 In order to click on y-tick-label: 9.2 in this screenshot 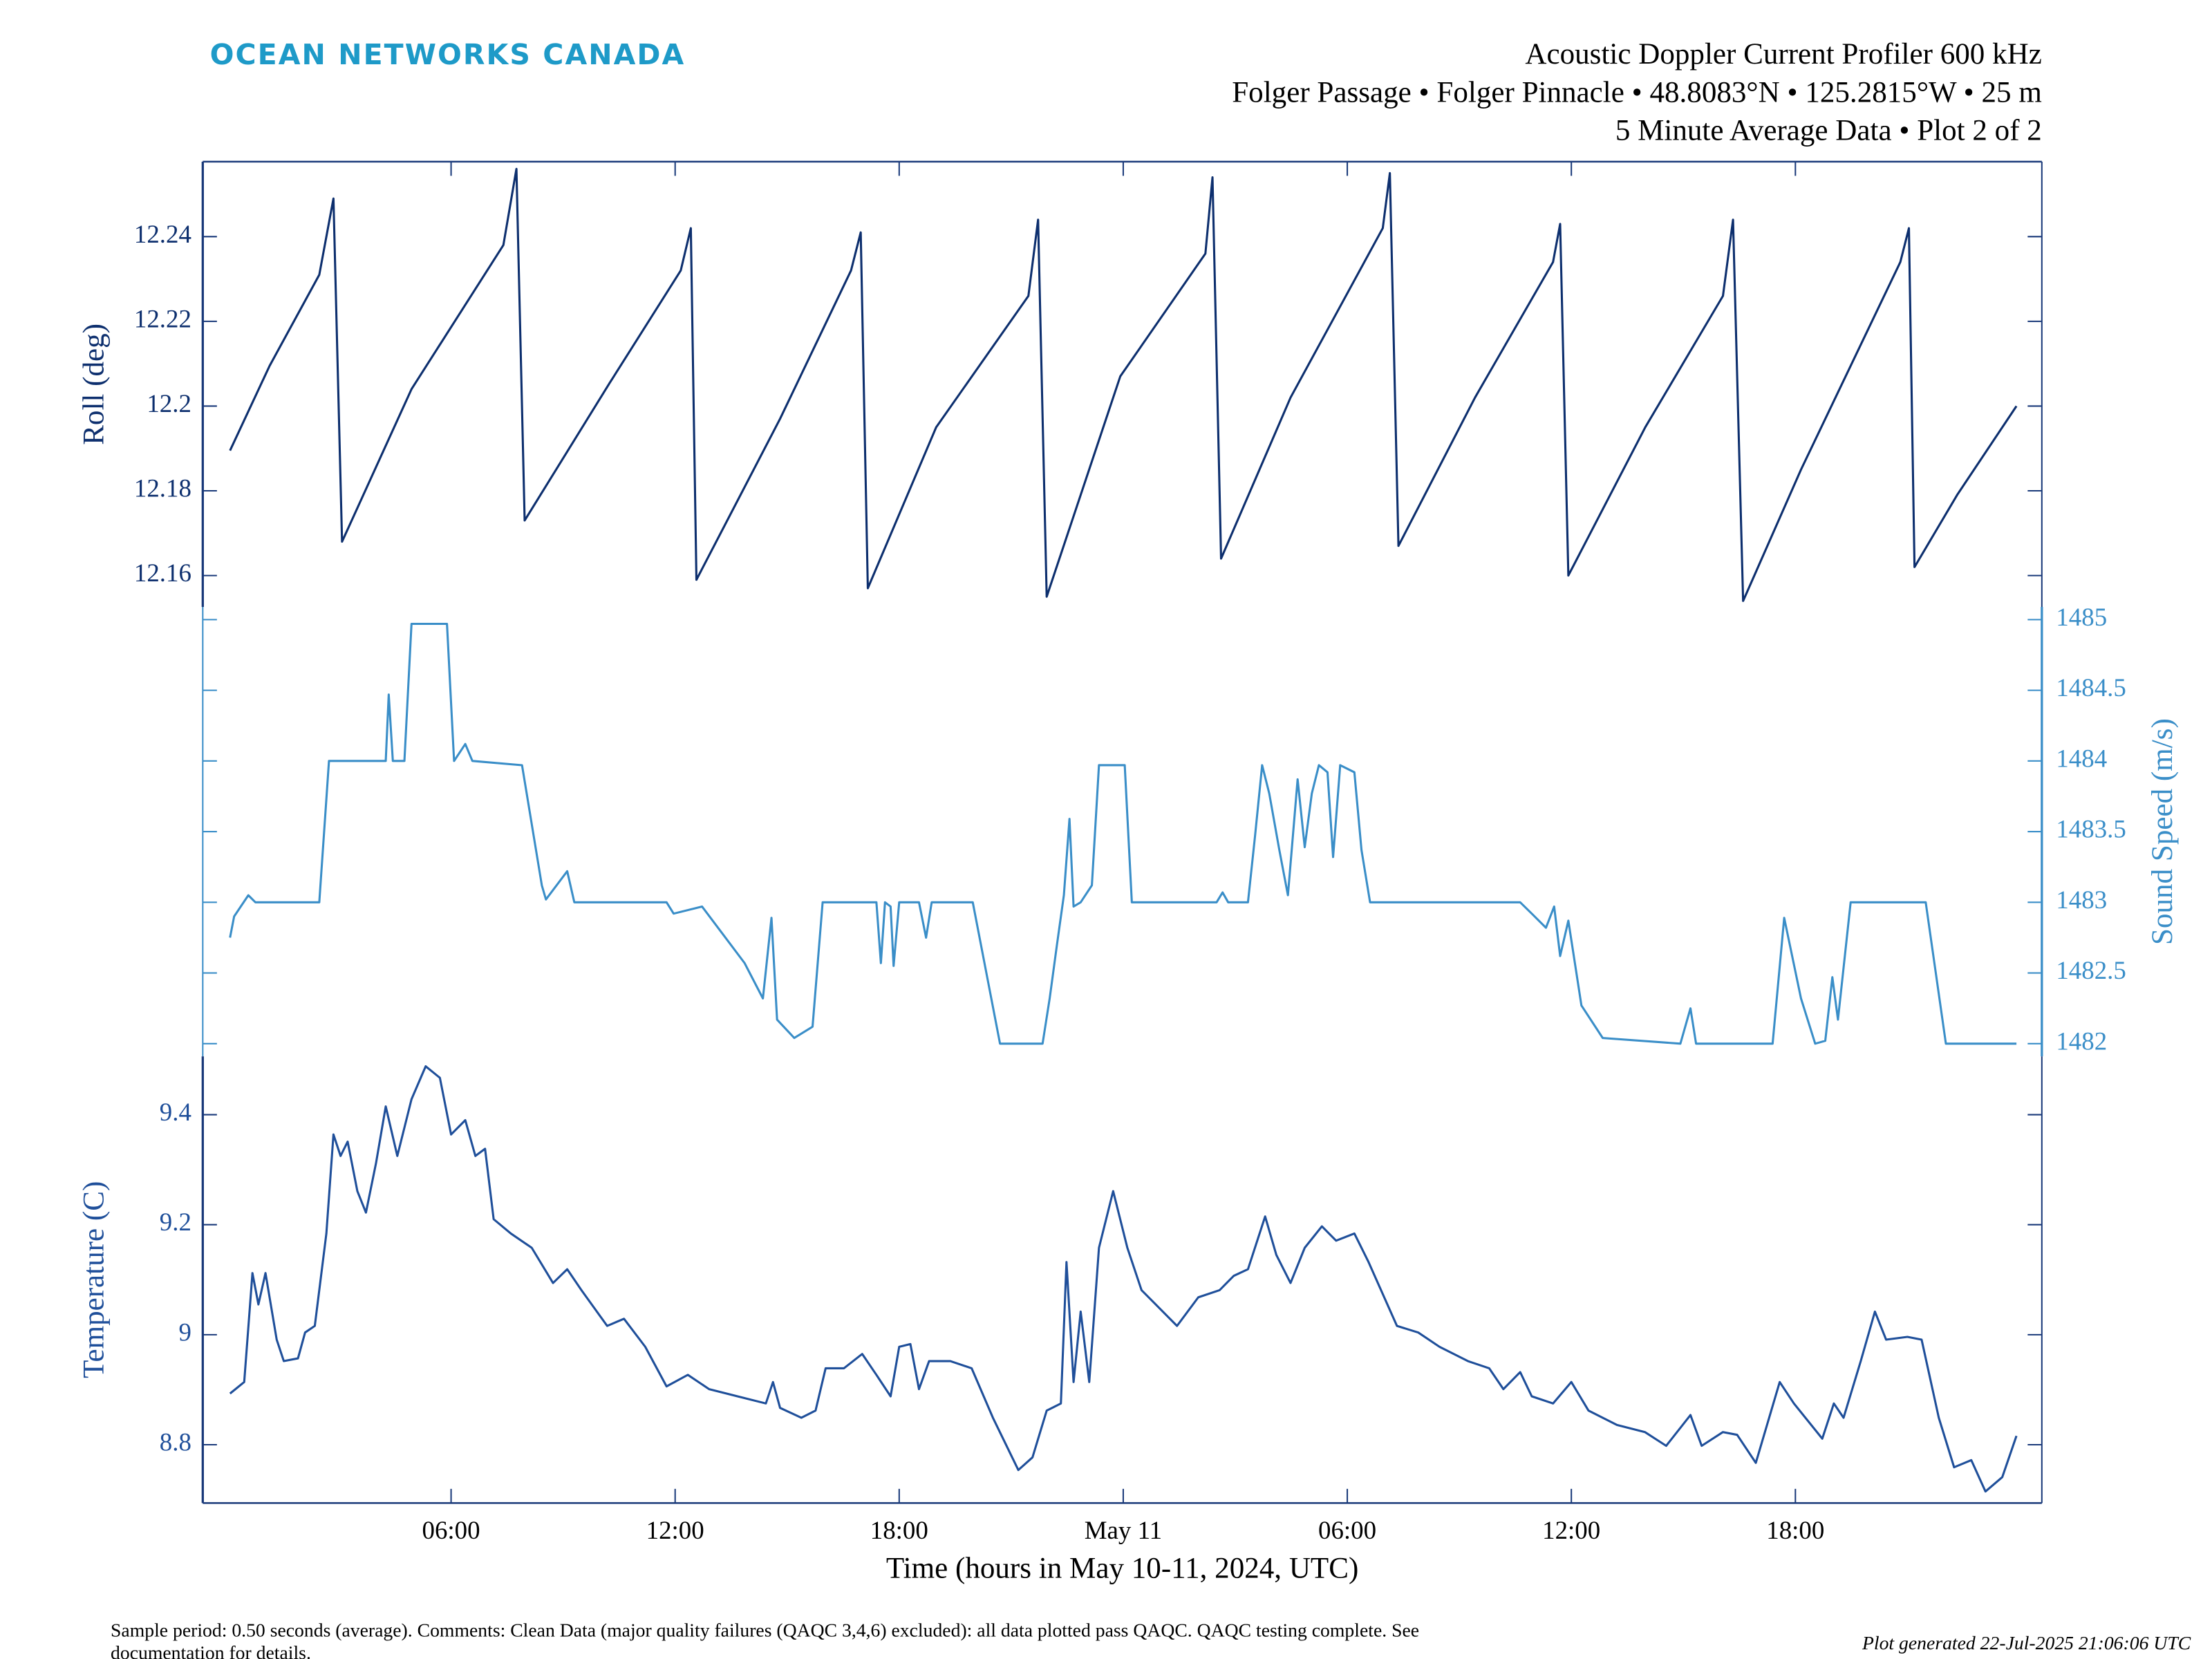, I will do `click(175, 1222)`.